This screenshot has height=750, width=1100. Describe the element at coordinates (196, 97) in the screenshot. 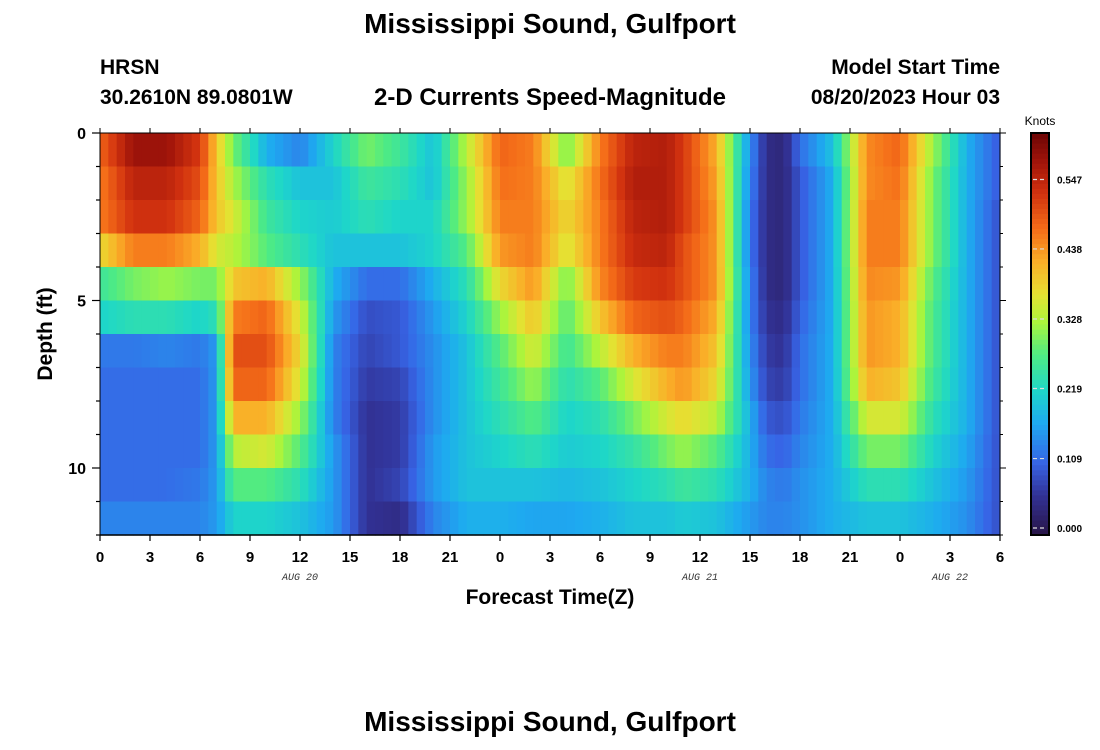

I see `station-coordinates: 30.2610N 89.0801W` at that location.